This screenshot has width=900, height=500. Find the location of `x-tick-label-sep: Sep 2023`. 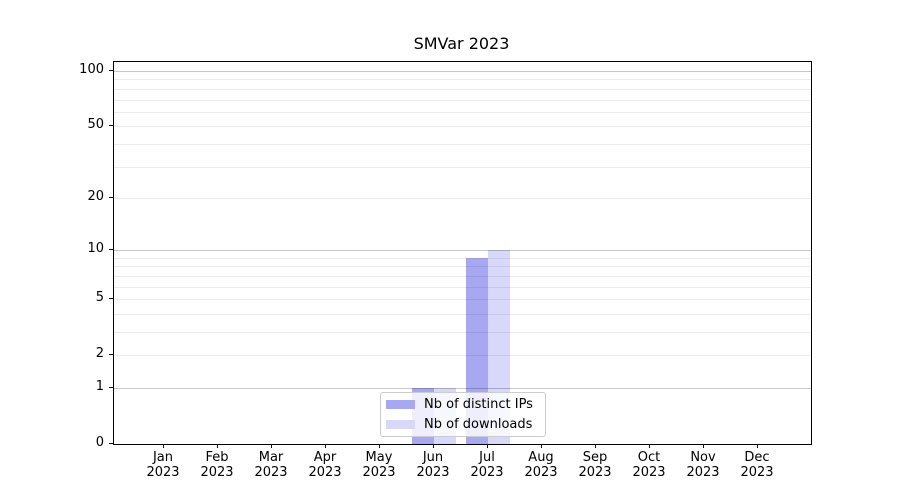

x-tick-label-sep: Sep 2023 is located at coordinates (595, 465).